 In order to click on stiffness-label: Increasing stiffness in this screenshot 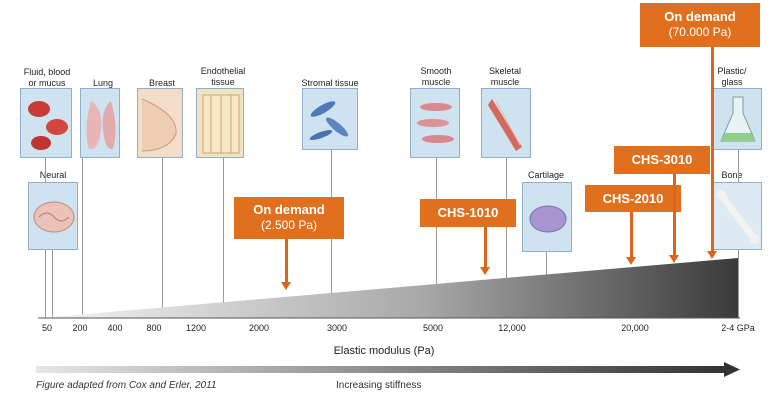, I will do `click(379, 385)`.